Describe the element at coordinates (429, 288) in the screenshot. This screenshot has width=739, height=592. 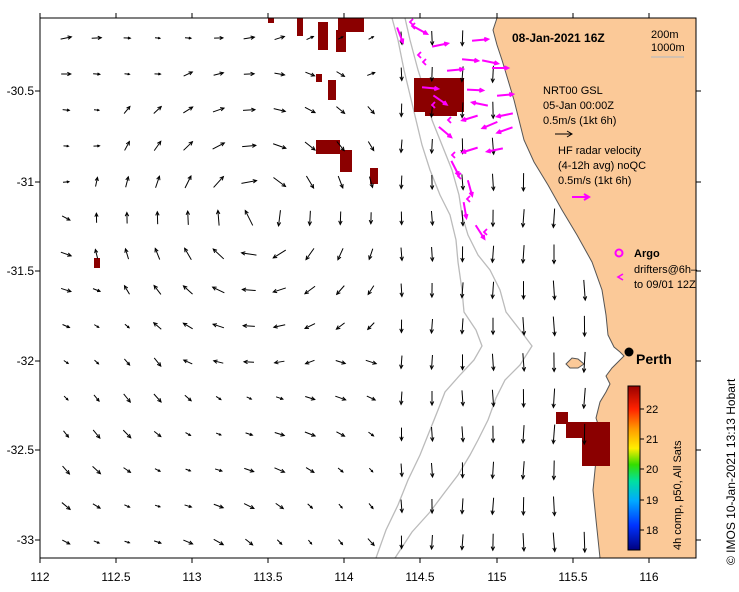
I see `contour-1000m` at that location.